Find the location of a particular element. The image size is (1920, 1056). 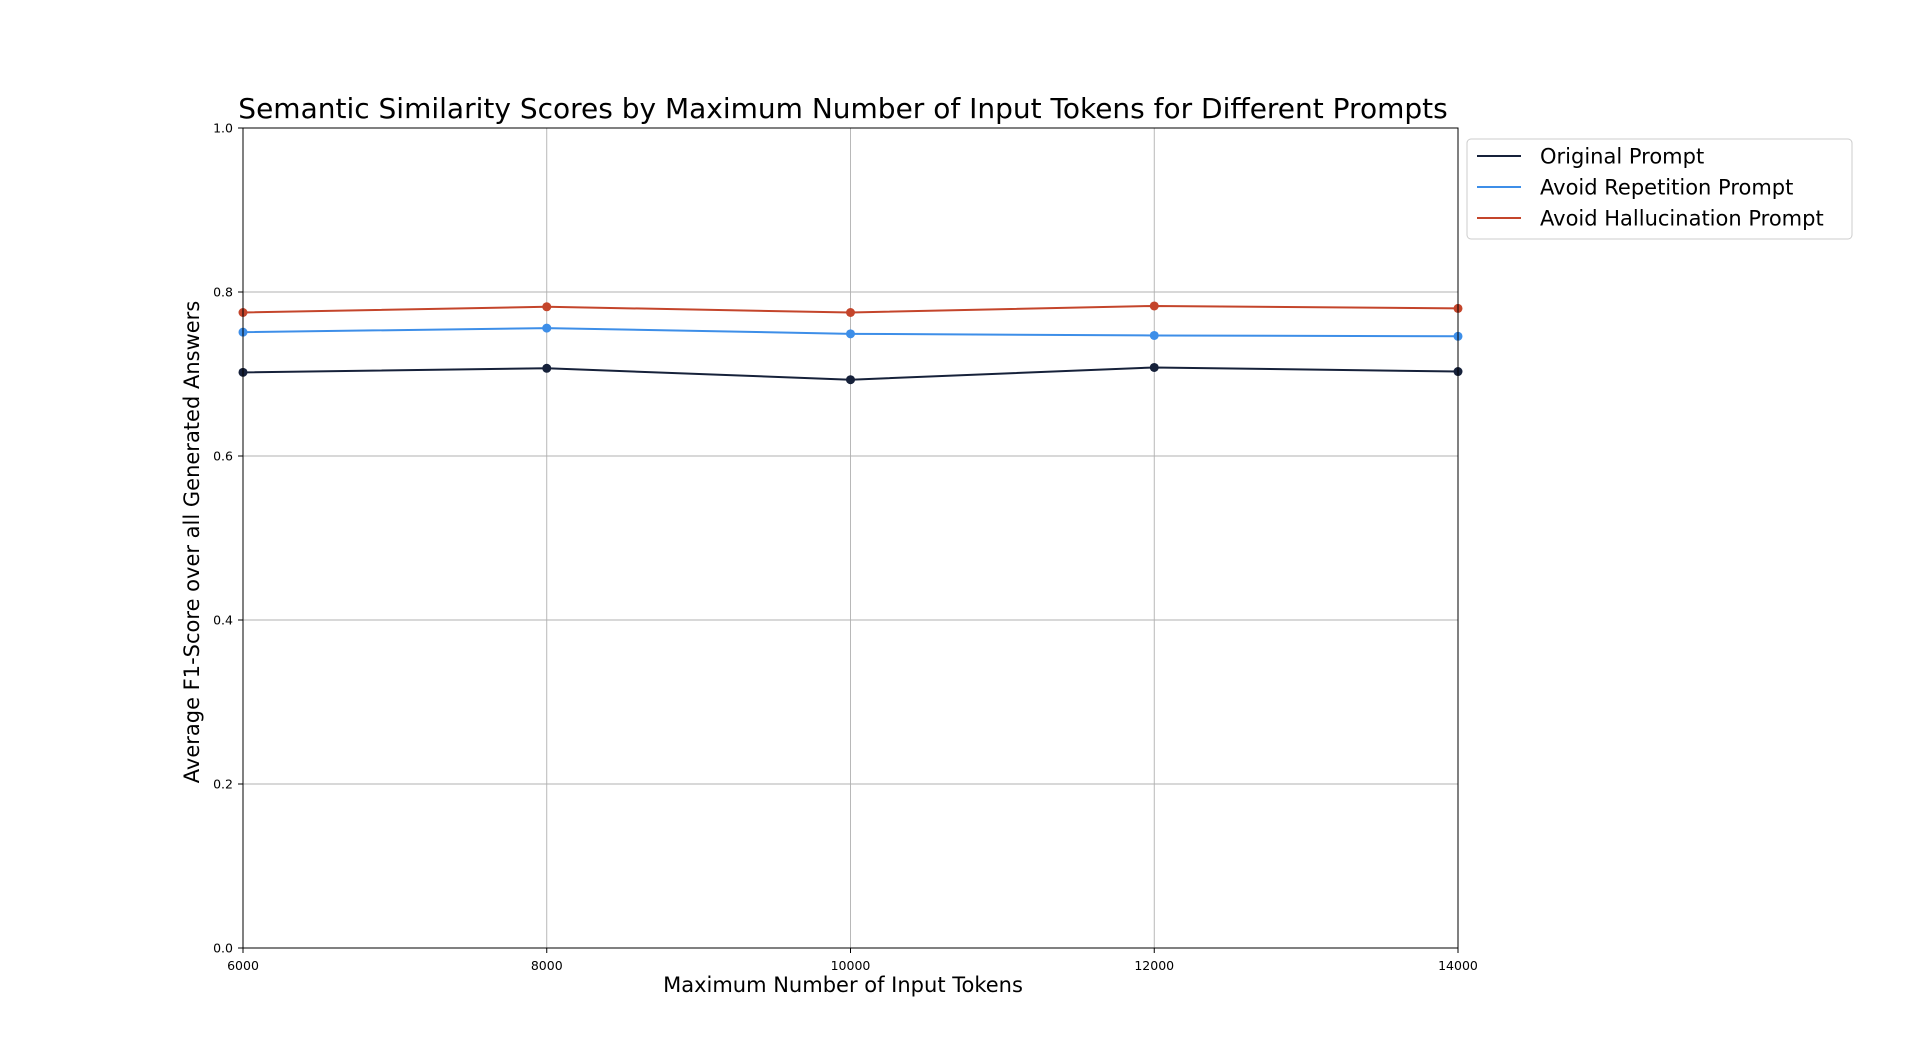

legend-box is located at coordinates (1659, 189).